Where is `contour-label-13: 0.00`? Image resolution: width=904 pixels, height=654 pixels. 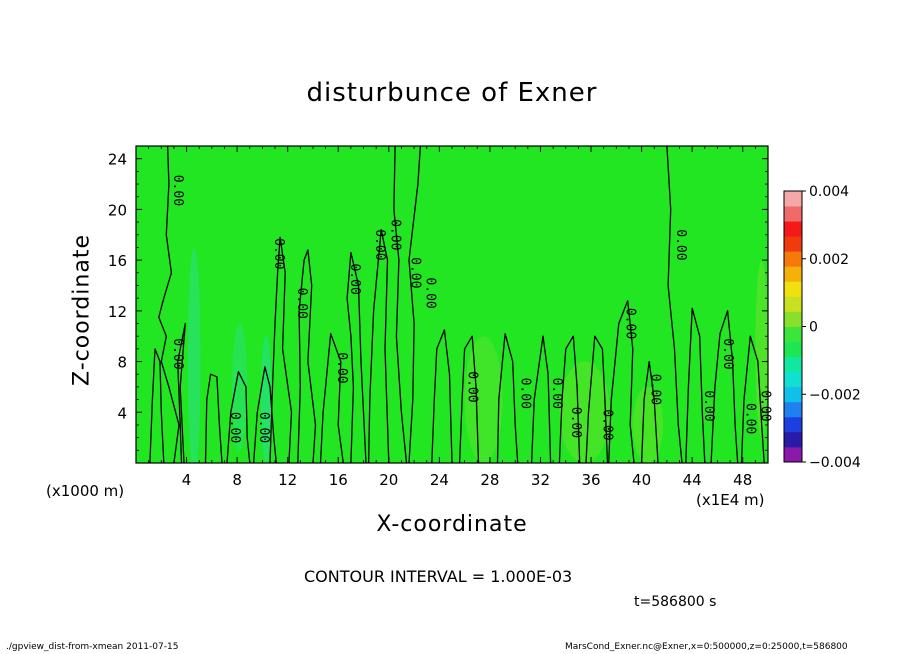 contour-label-13: 0.00 is located at coordinates (525, 393).